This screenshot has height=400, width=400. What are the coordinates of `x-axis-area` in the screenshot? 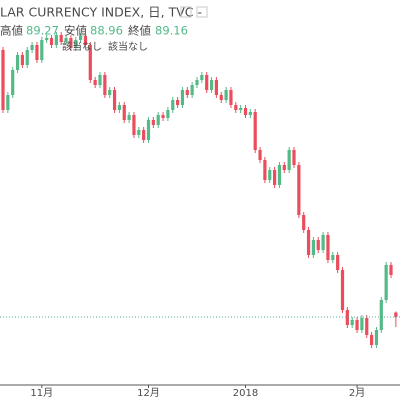 It's located at (200, 392).